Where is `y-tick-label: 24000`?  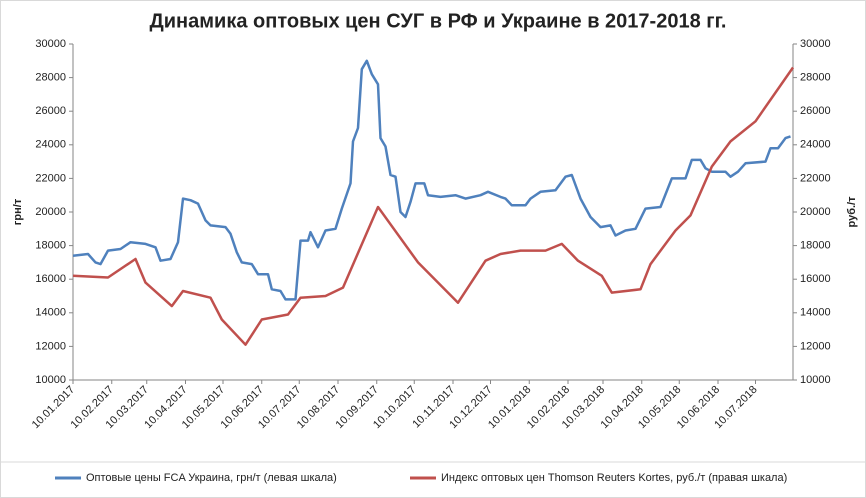 y-tick-label: 24000 is located at coordinates (50, 145).